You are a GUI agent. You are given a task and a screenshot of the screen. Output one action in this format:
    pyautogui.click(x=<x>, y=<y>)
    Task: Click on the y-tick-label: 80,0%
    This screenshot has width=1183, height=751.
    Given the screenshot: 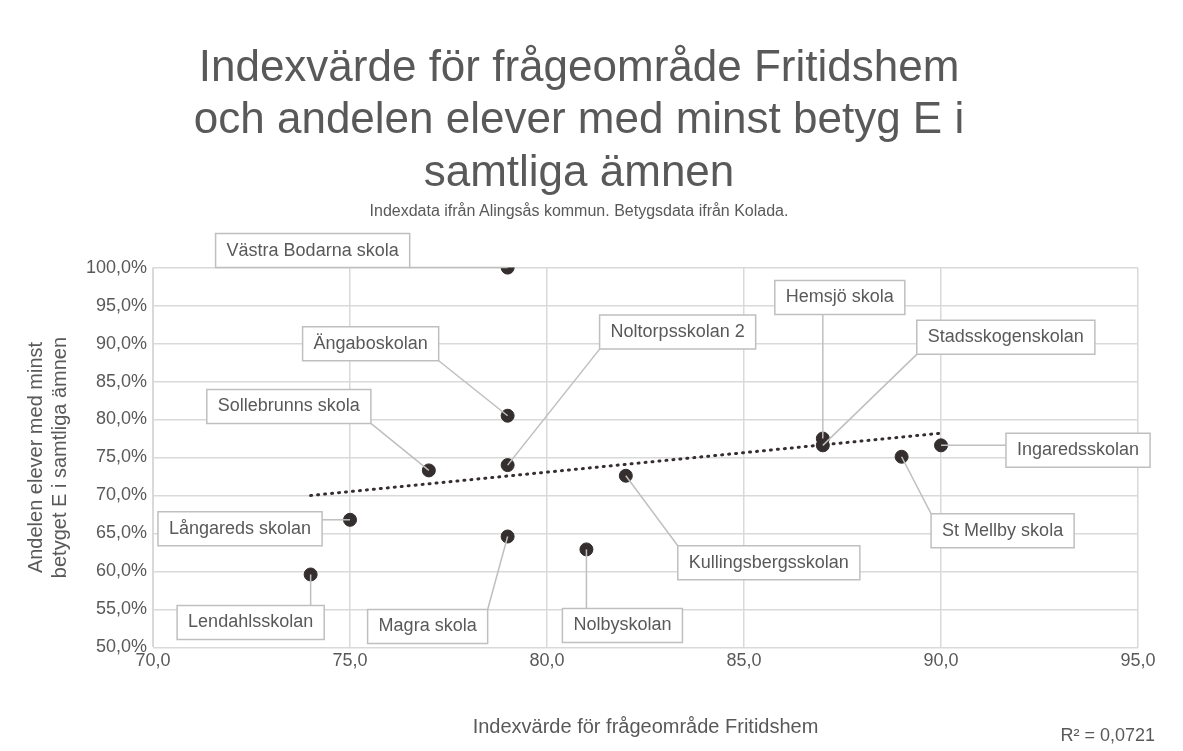 What is the action you would take?
    pyautogui.click(x=122, y=418)
    